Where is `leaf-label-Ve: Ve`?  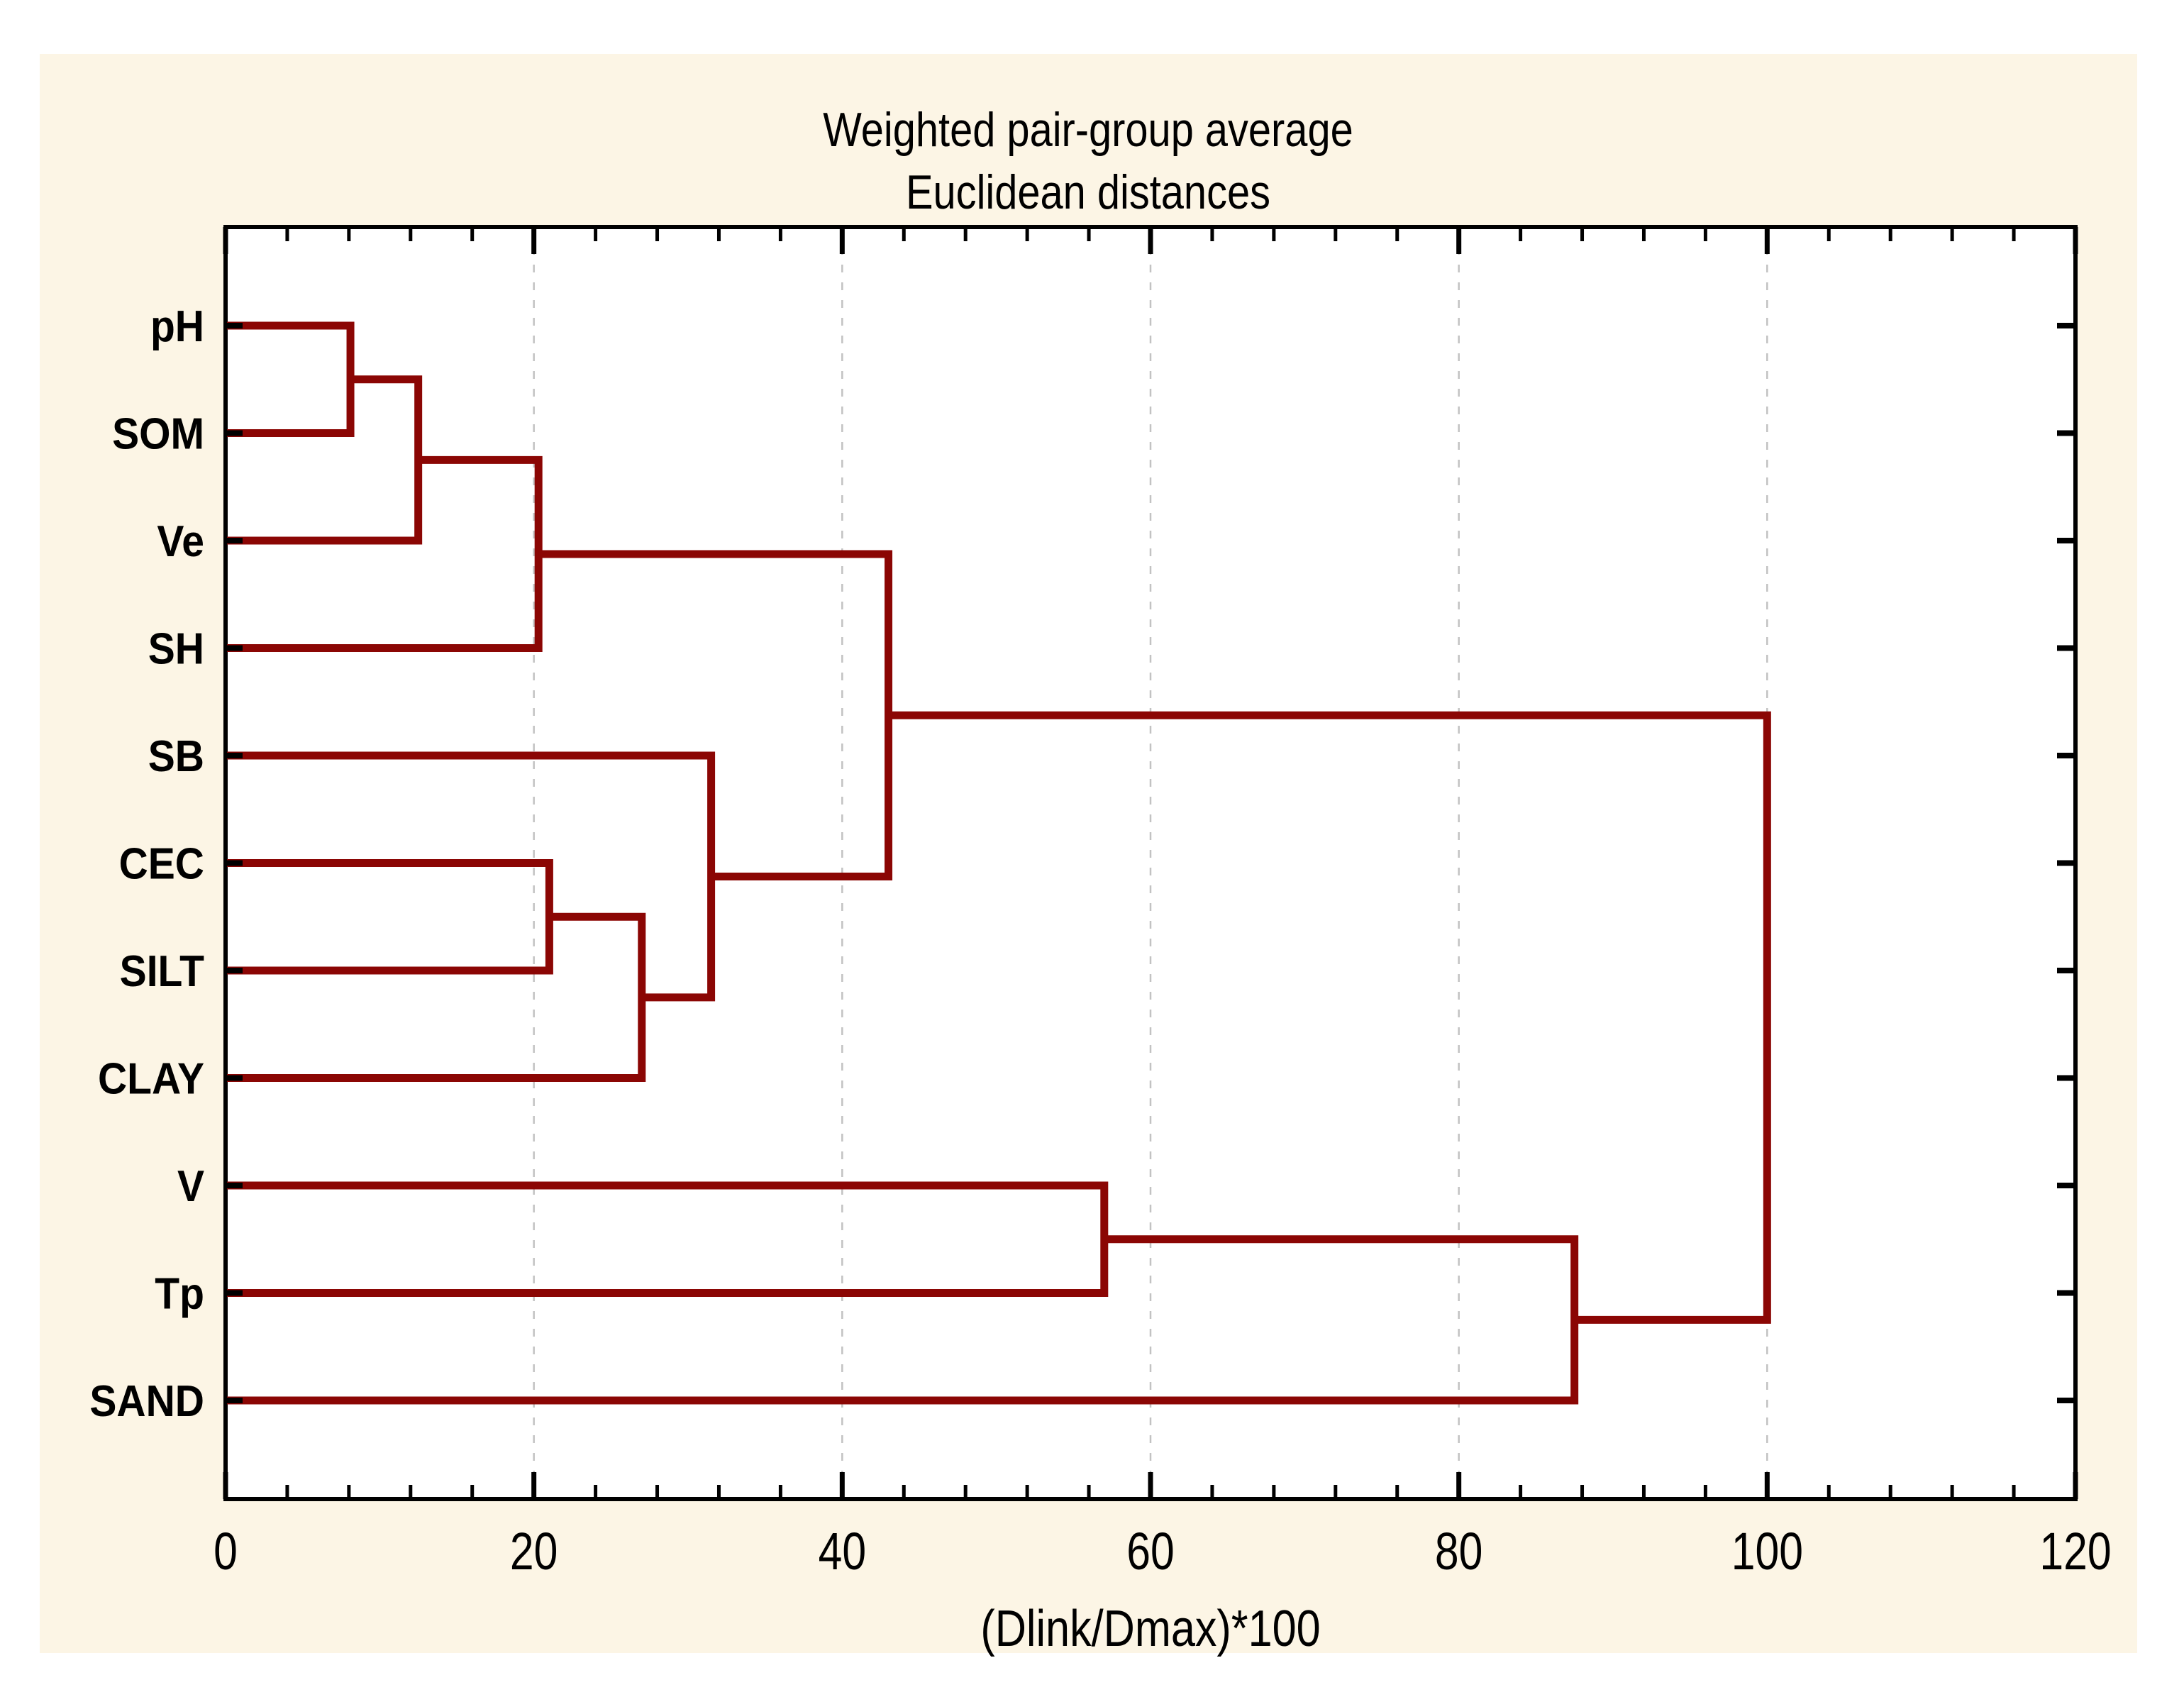
leaf-label-Ve: Ve is located at coordinates (181, 541).